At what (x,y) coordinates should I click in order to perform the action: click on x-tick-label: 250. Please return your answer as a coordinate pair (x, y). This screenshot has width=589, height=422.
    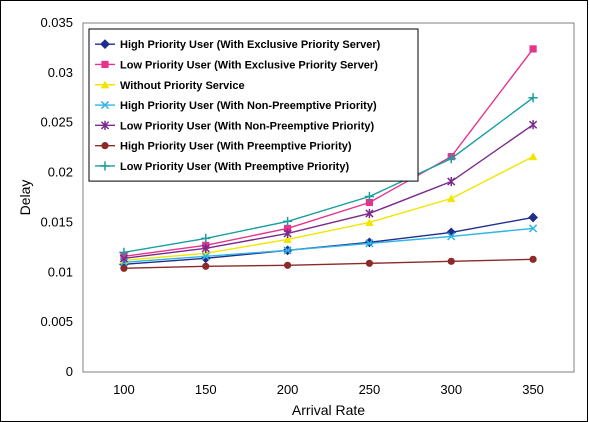
    Looking at the image, I should click on (370, 389).